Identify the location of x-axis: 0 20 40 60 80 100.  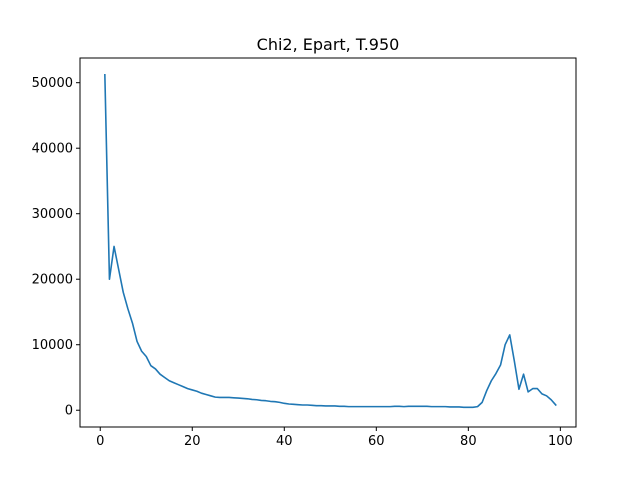
(334, 438).